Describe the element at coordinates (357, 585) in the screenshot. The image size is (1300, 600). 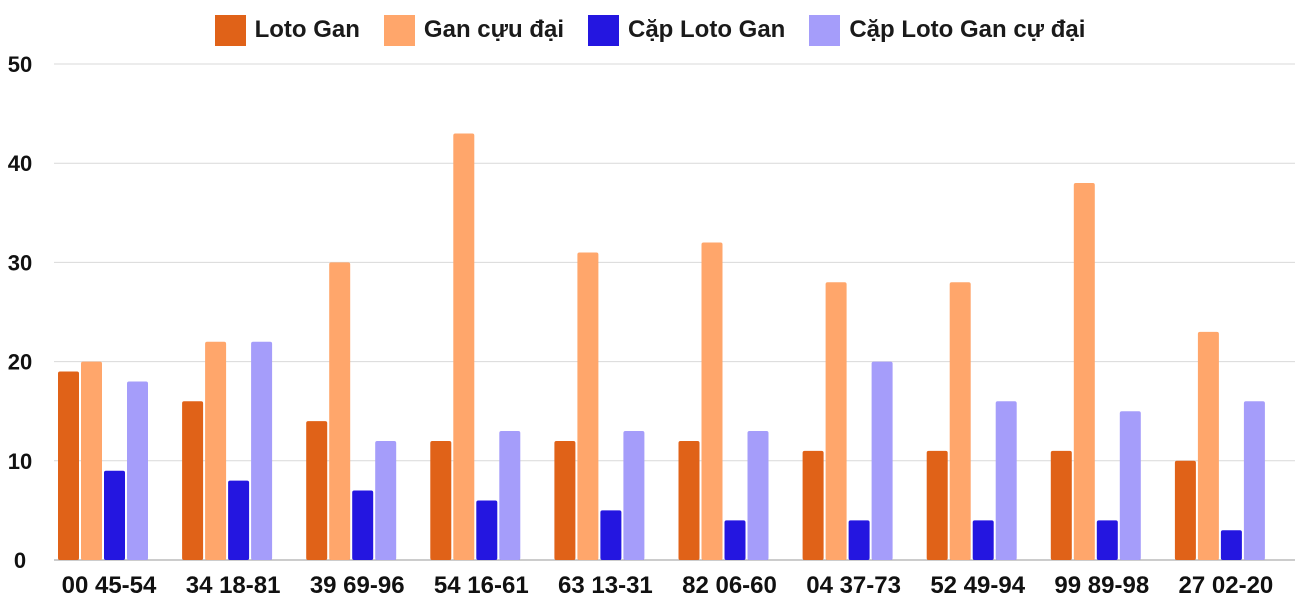
I see `x-tick-label: 39 69-96` at that location.